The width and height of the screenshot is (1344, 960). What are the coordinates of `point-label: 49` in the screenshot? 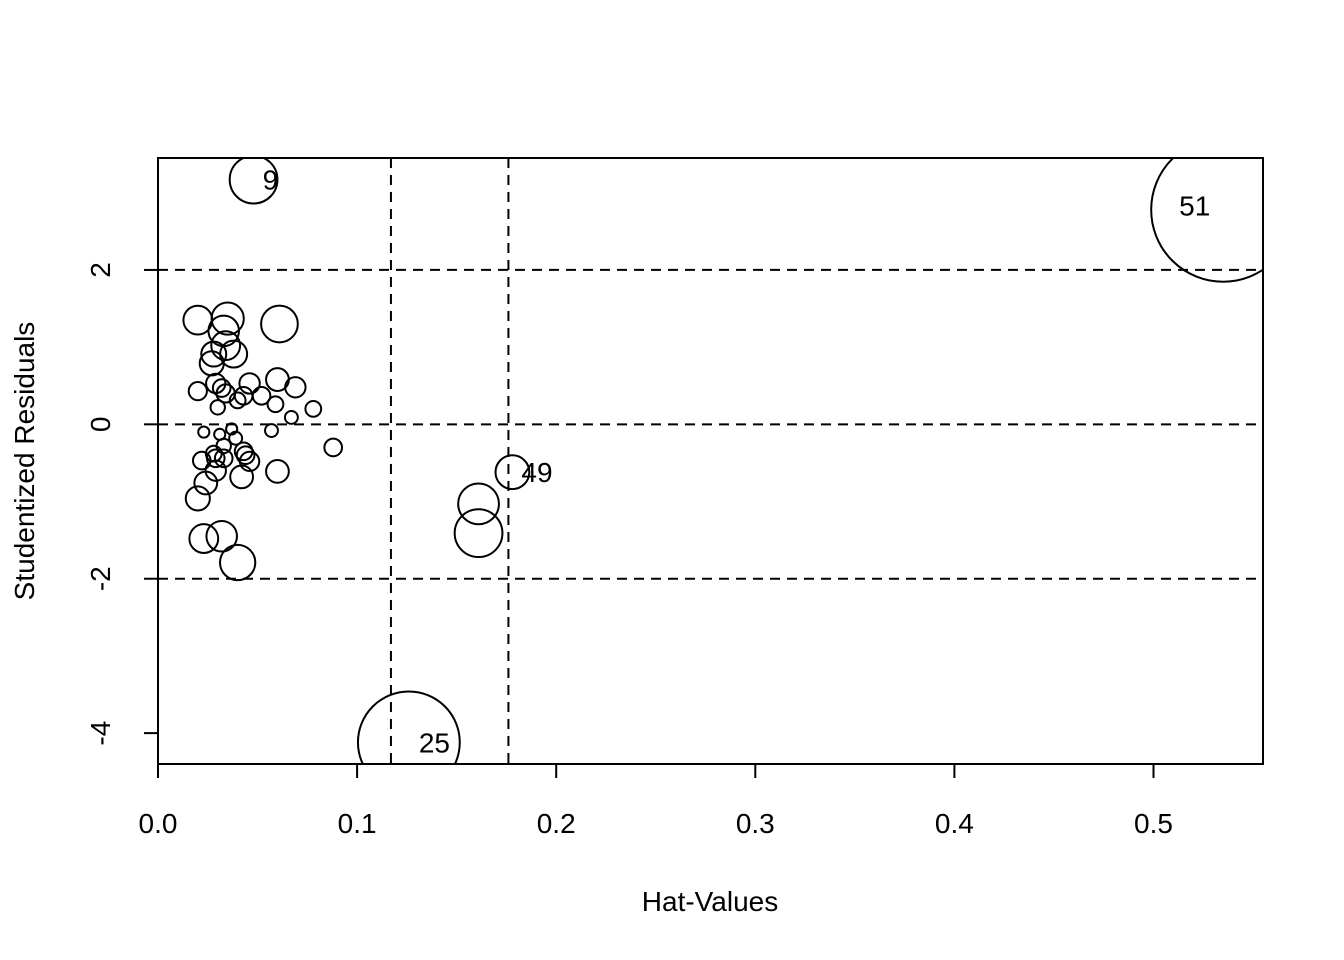 It's located at (536, 472).